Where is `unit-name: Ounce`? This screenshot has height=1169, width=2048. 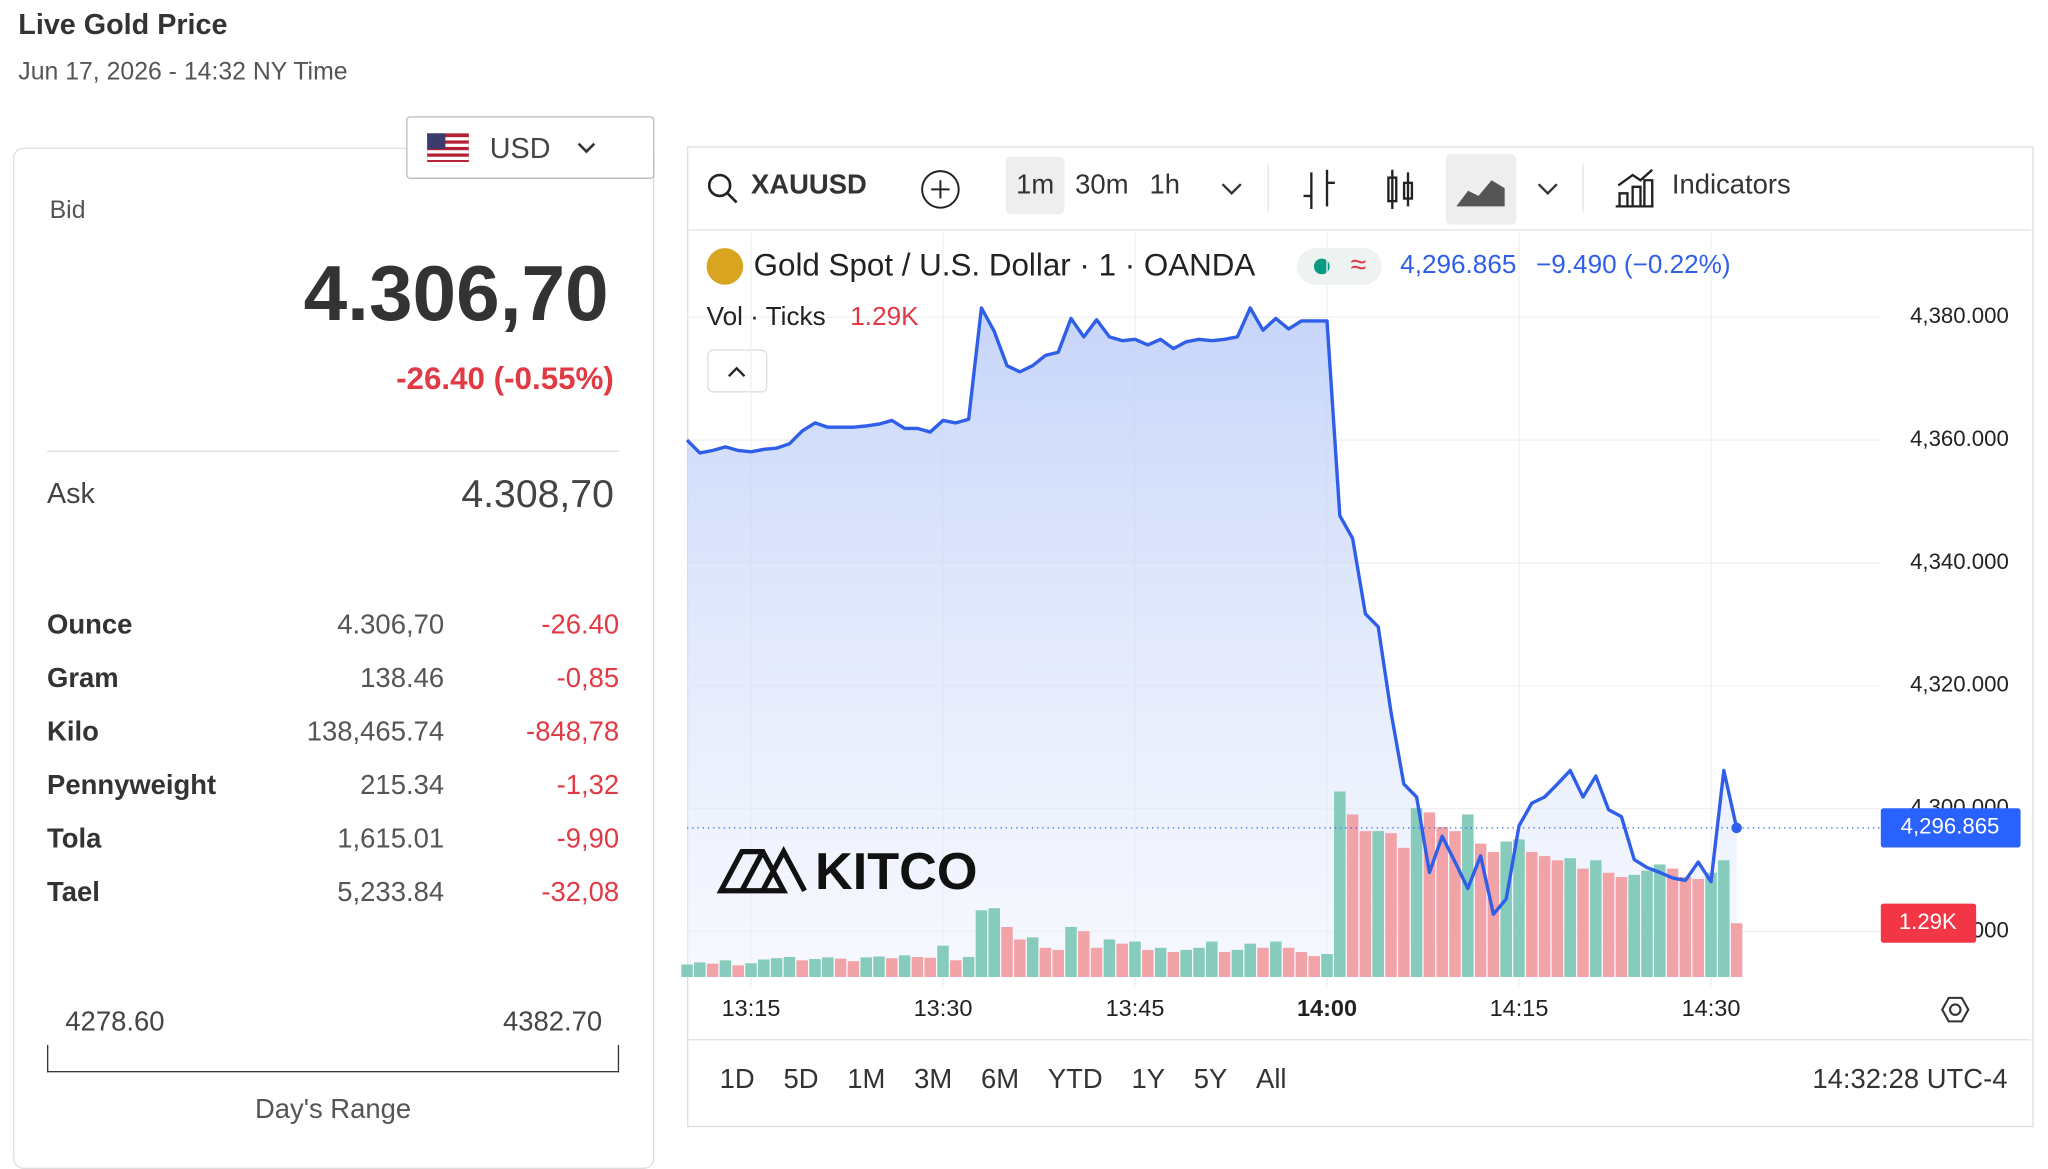
unit-name: Ounce is located at coordinates (90, 624).